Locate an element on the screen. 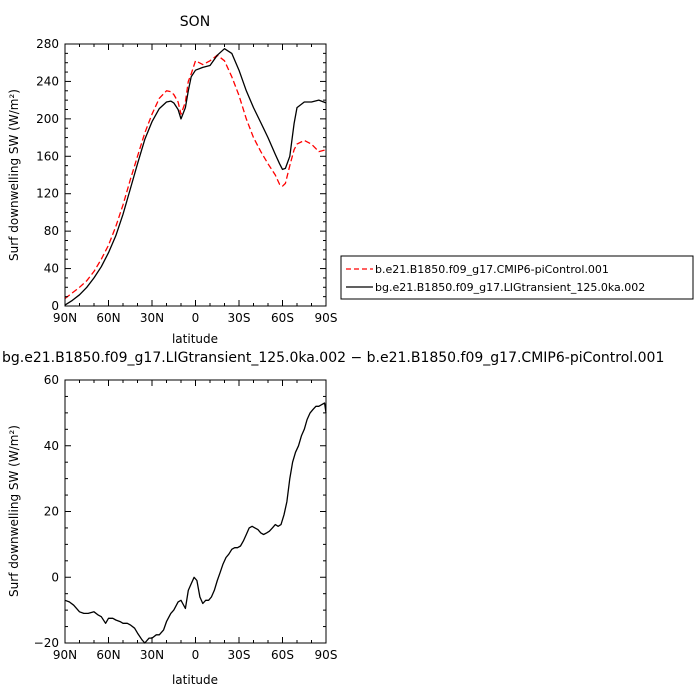 This screenshot has width=700, height=700. y-tick-label: 160 is located at coordinates (47, 156).